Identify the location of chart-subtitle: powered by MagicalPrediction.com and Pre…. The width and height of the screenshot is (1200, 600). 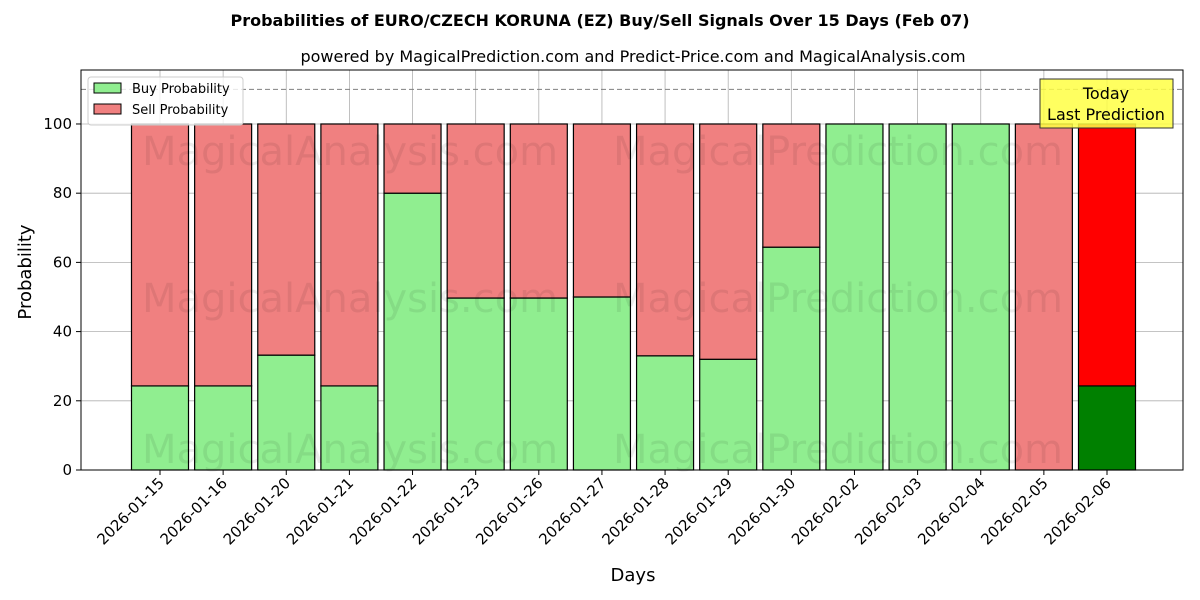
(632, 56).